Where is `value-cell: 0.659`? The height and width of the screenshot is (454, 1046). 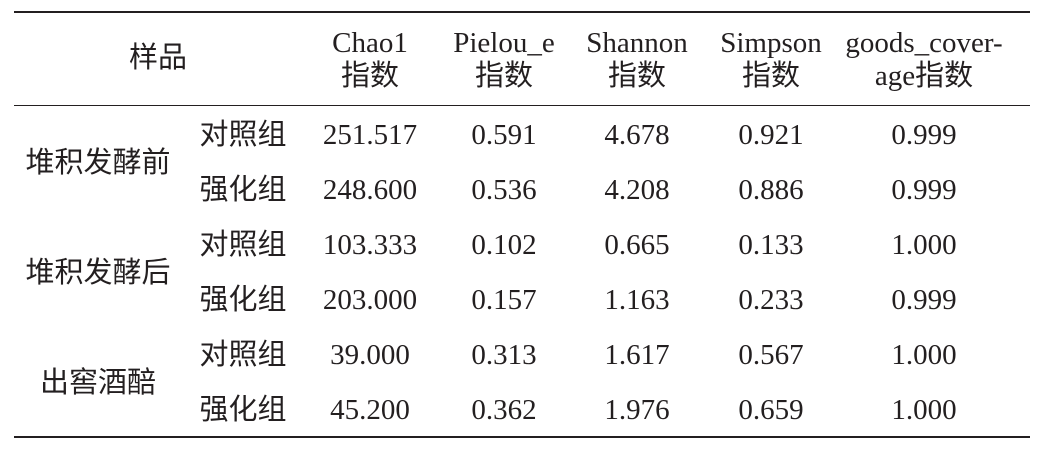
value-cell: 0.659 is located at coordinates (771, 410).